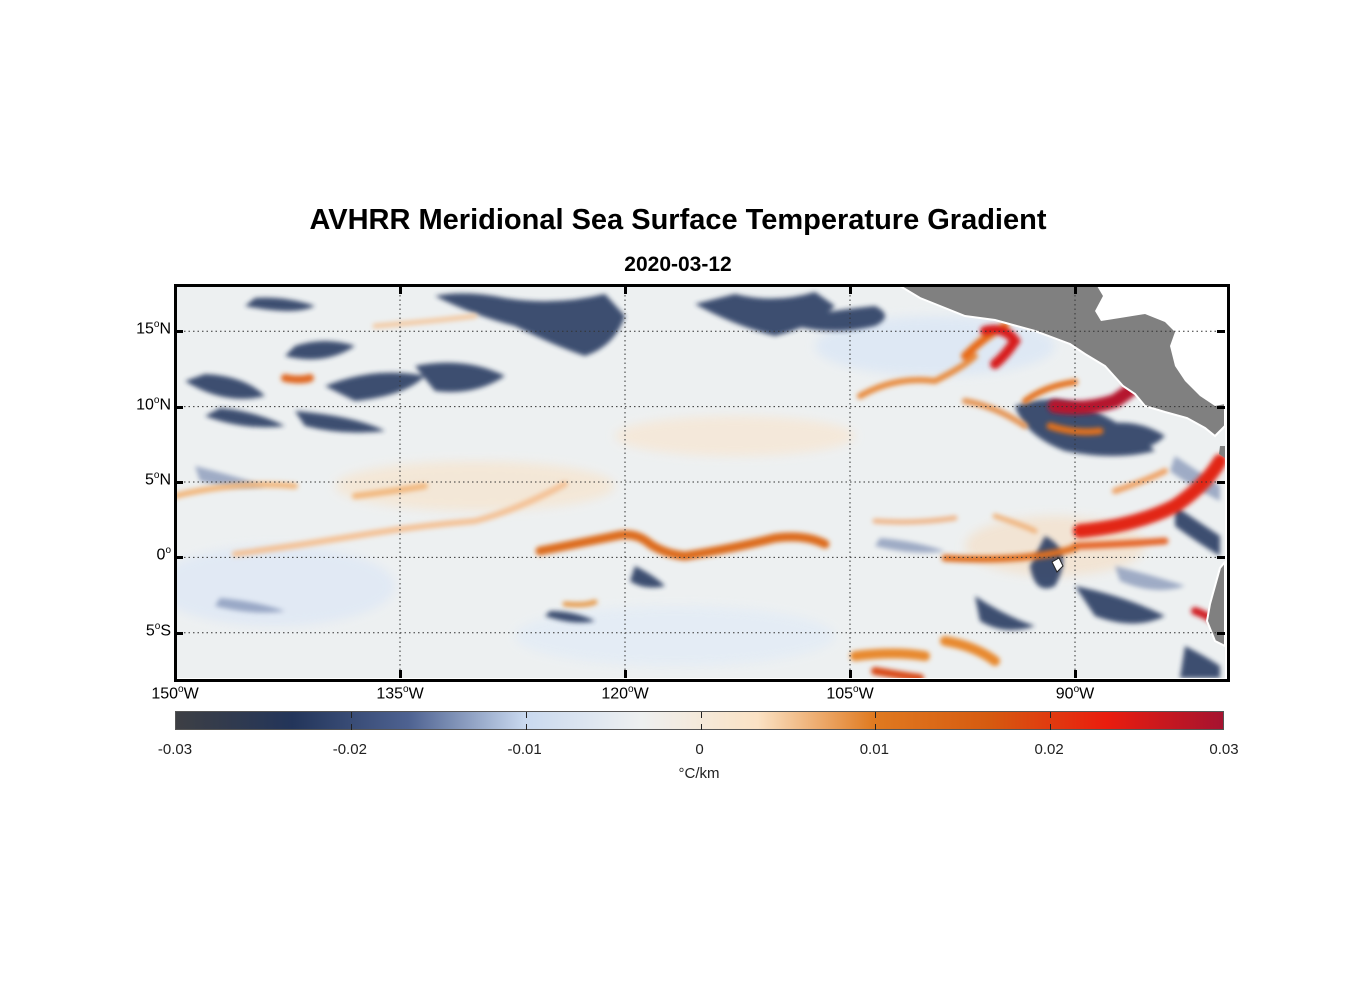 Image resolution: width=1356 pixels, height=1000 pixels. I want to click on lat-tick-label: 5oN, so click(157, 479).